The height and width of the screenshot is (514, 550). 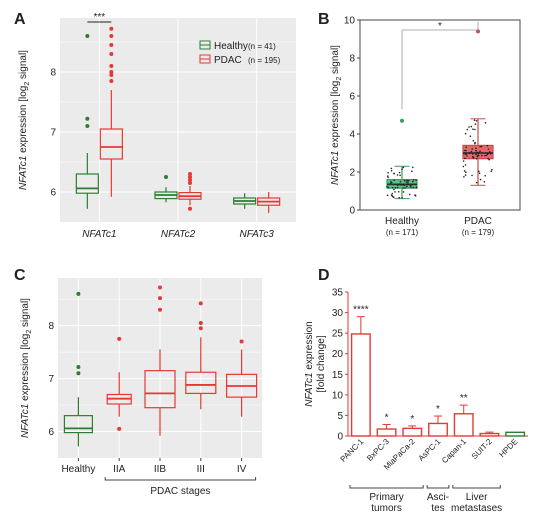 What do you see at coordinates (386, 508) in the screenshot?
I see `group-label-d-0-1: tumors` at bounding box center [386, 508].